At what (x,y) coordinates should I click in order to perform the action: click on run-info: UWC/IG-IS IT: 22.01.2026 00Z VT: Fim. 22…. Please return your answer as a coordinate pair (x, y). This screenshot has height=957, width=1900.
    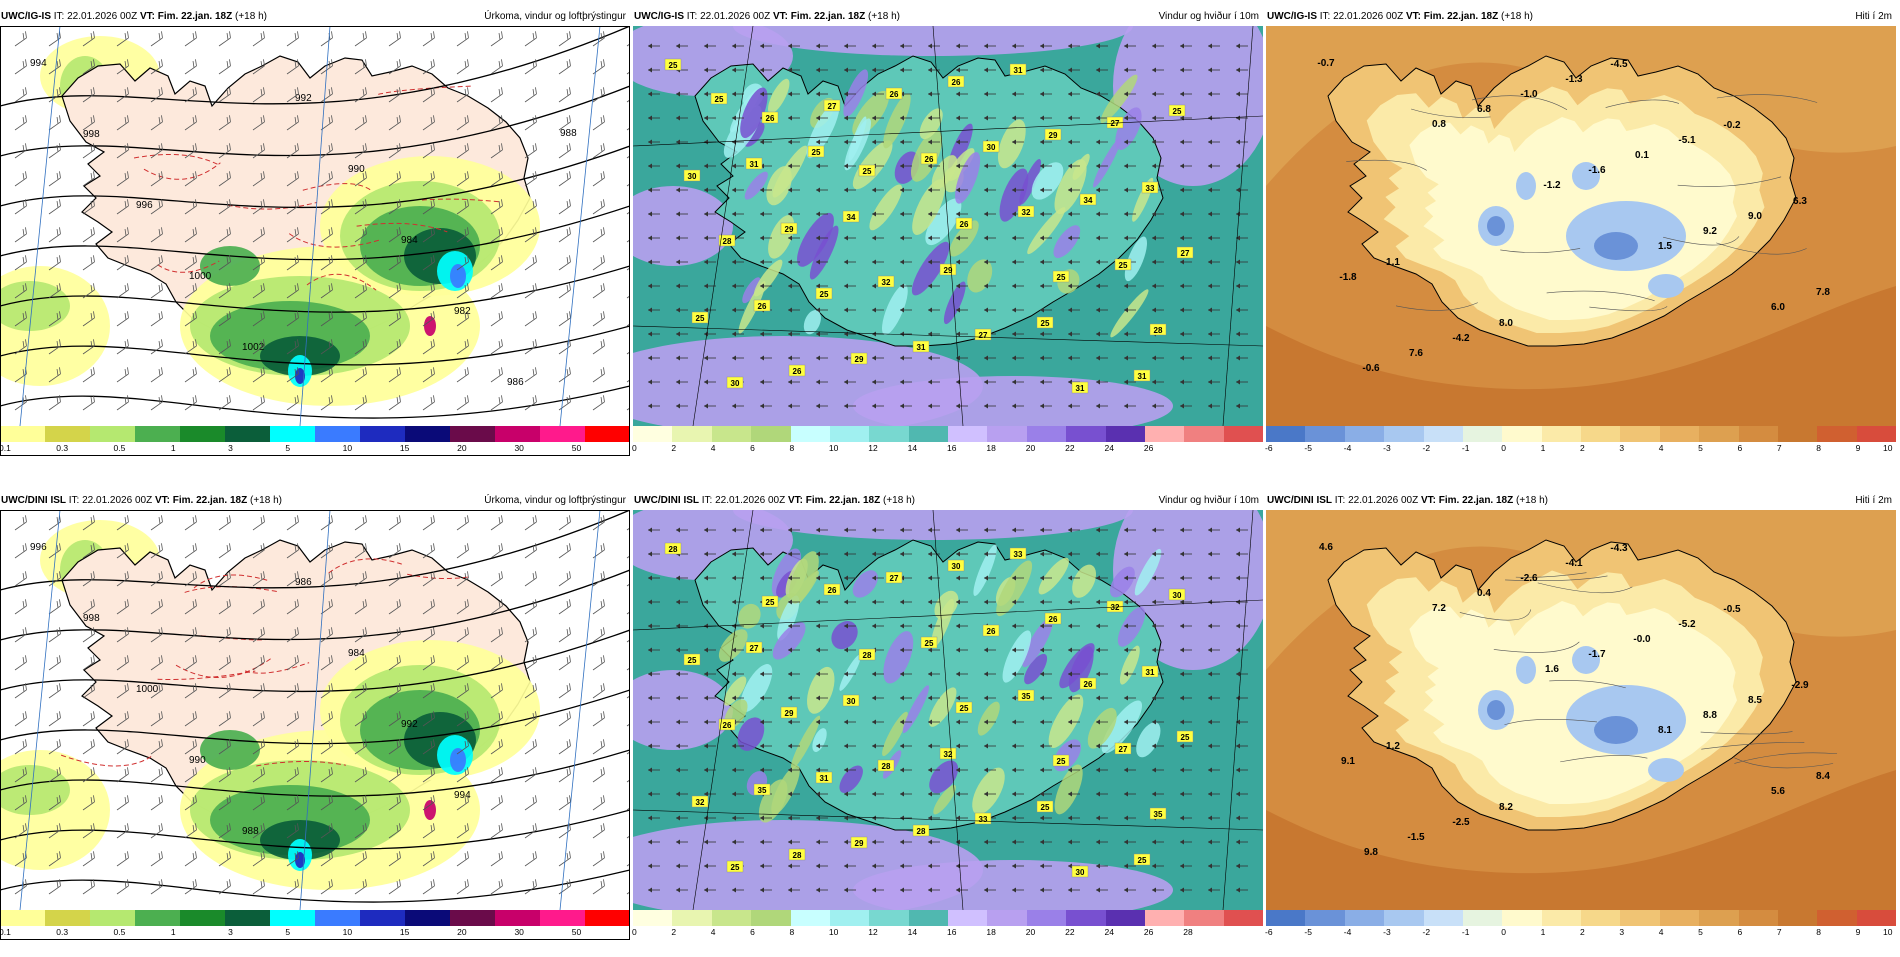
    Looking at the image, I should click on (767, 17).